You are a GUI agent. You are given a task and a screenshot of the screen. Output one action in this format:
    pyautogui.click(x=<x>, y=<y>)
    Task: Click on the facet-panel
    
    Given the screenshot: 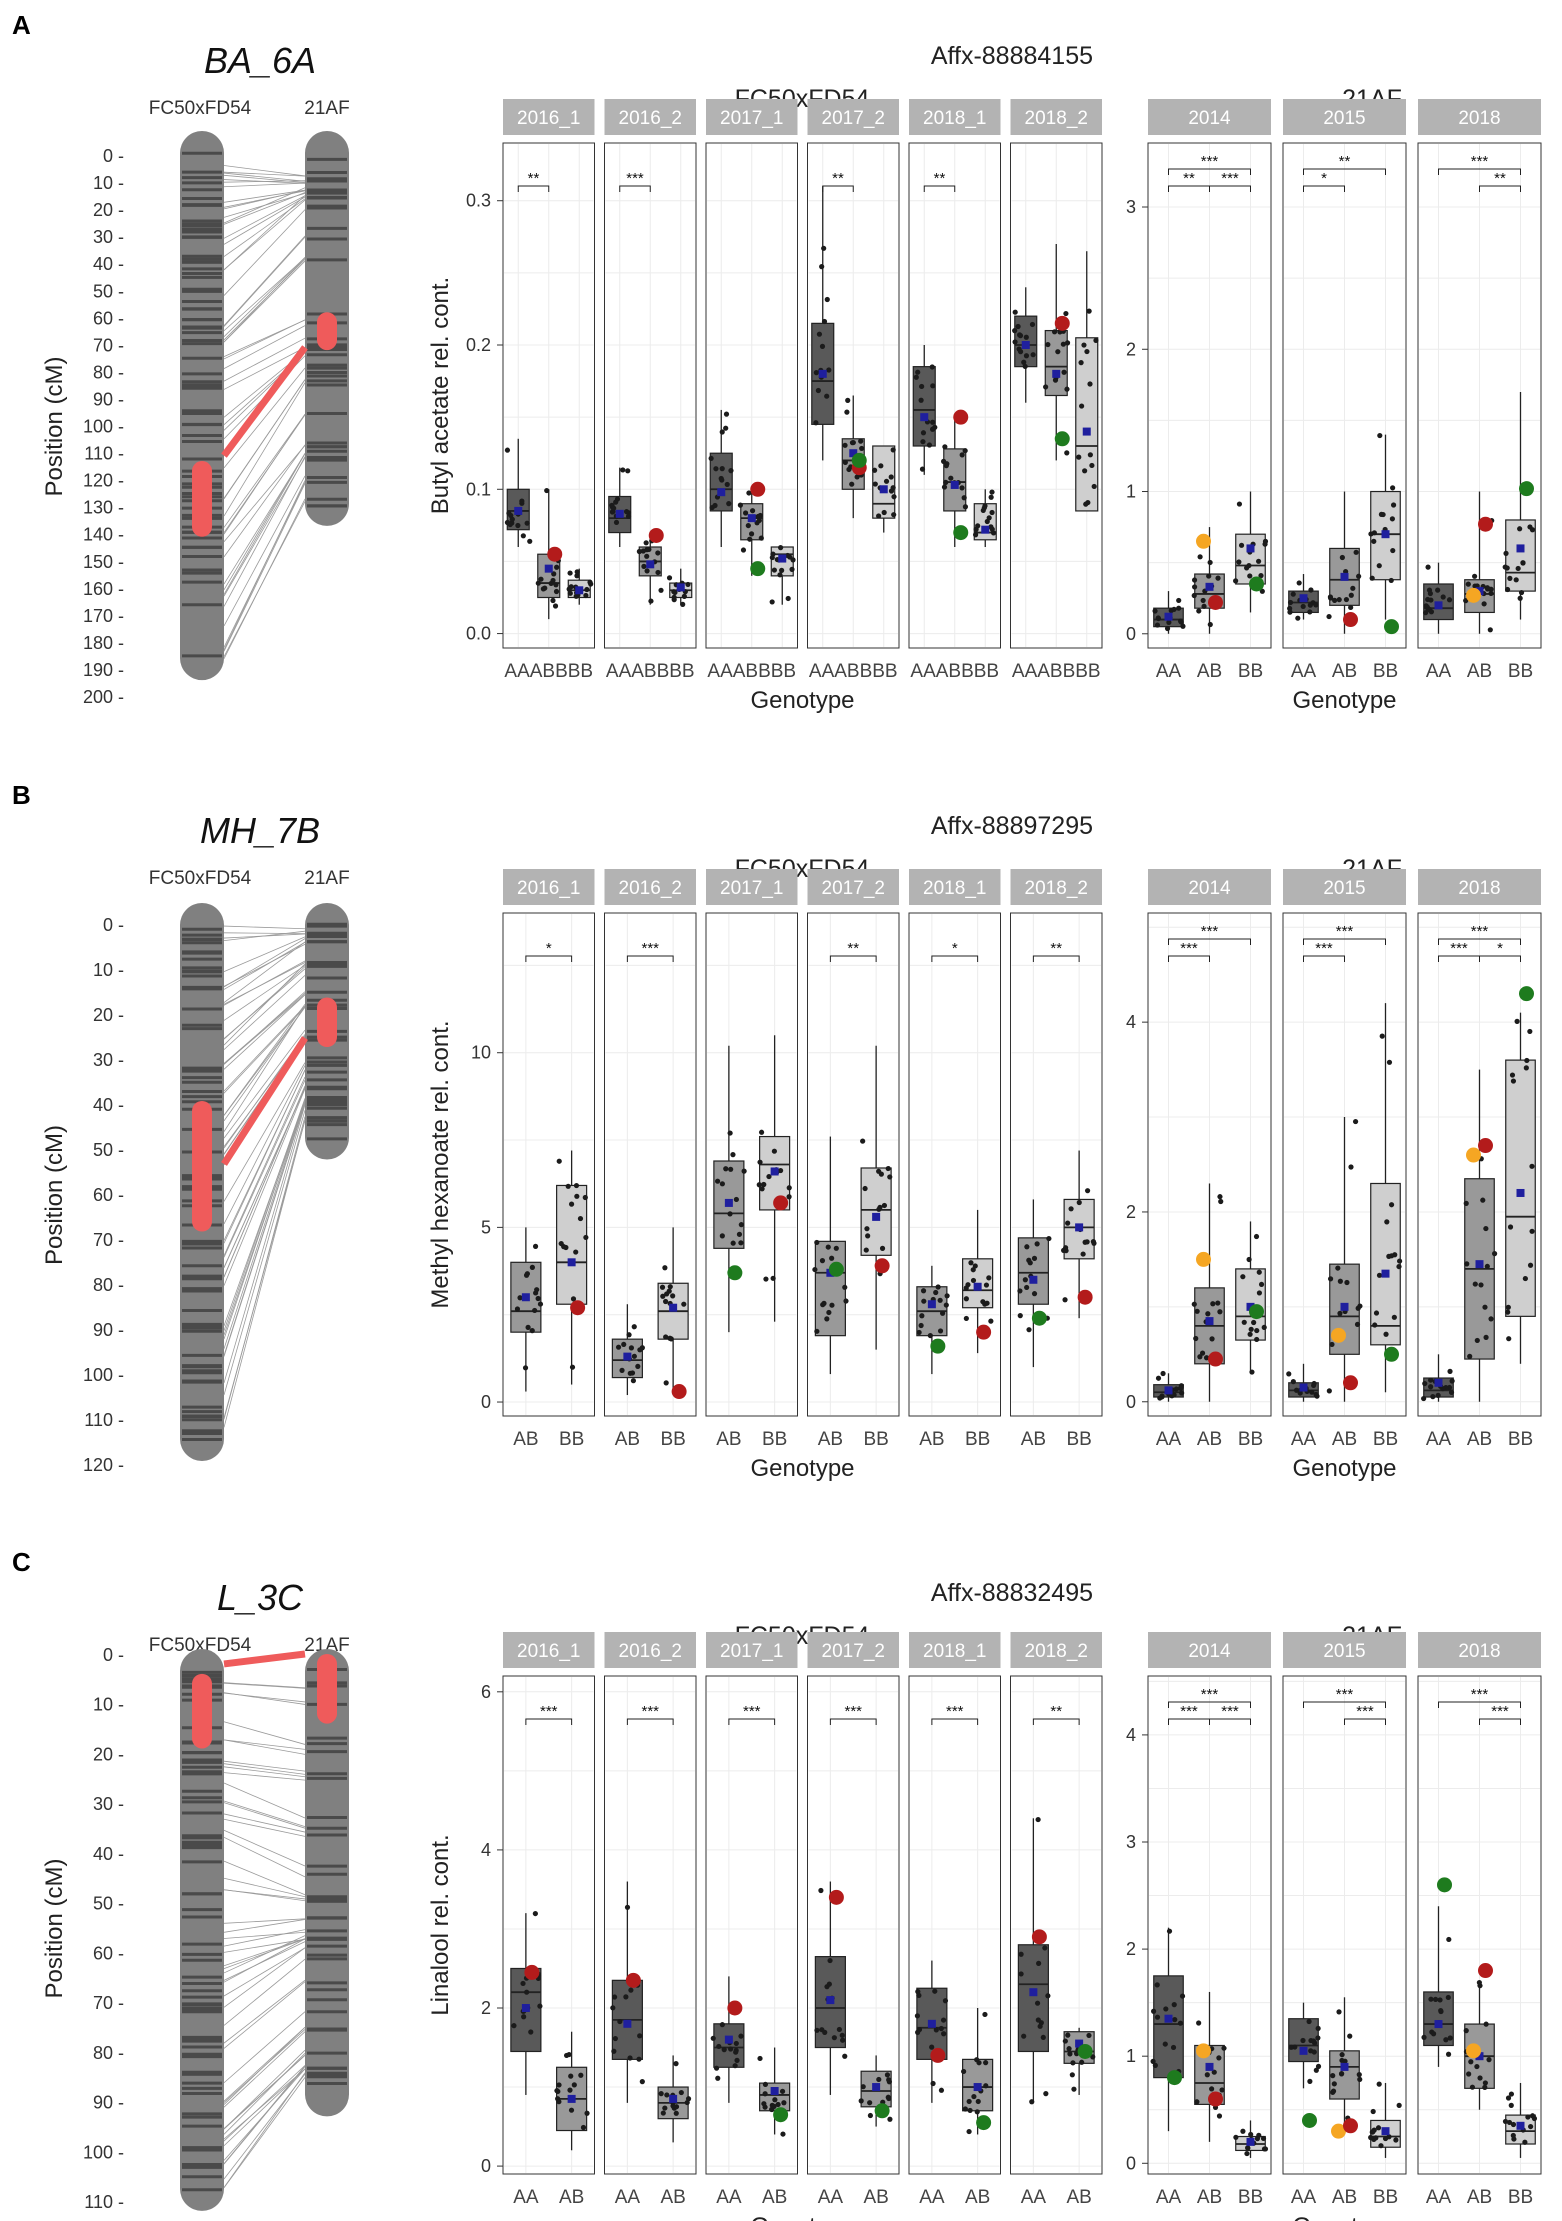 What is the action you would take?
    pyautogui.click(x=1056, y=1164)
    